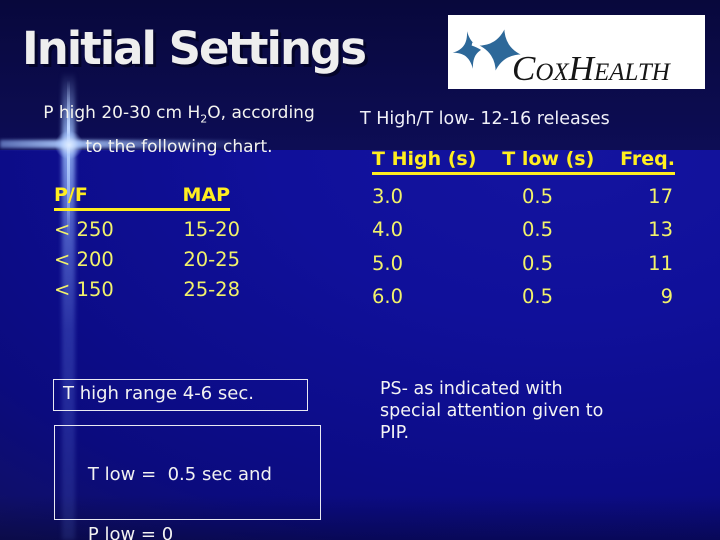 The width and height of the screenshot is (720, 540). Describe the element at coordinates (660, 196) in the screenshot. I see `freq-value: 17` at that location.